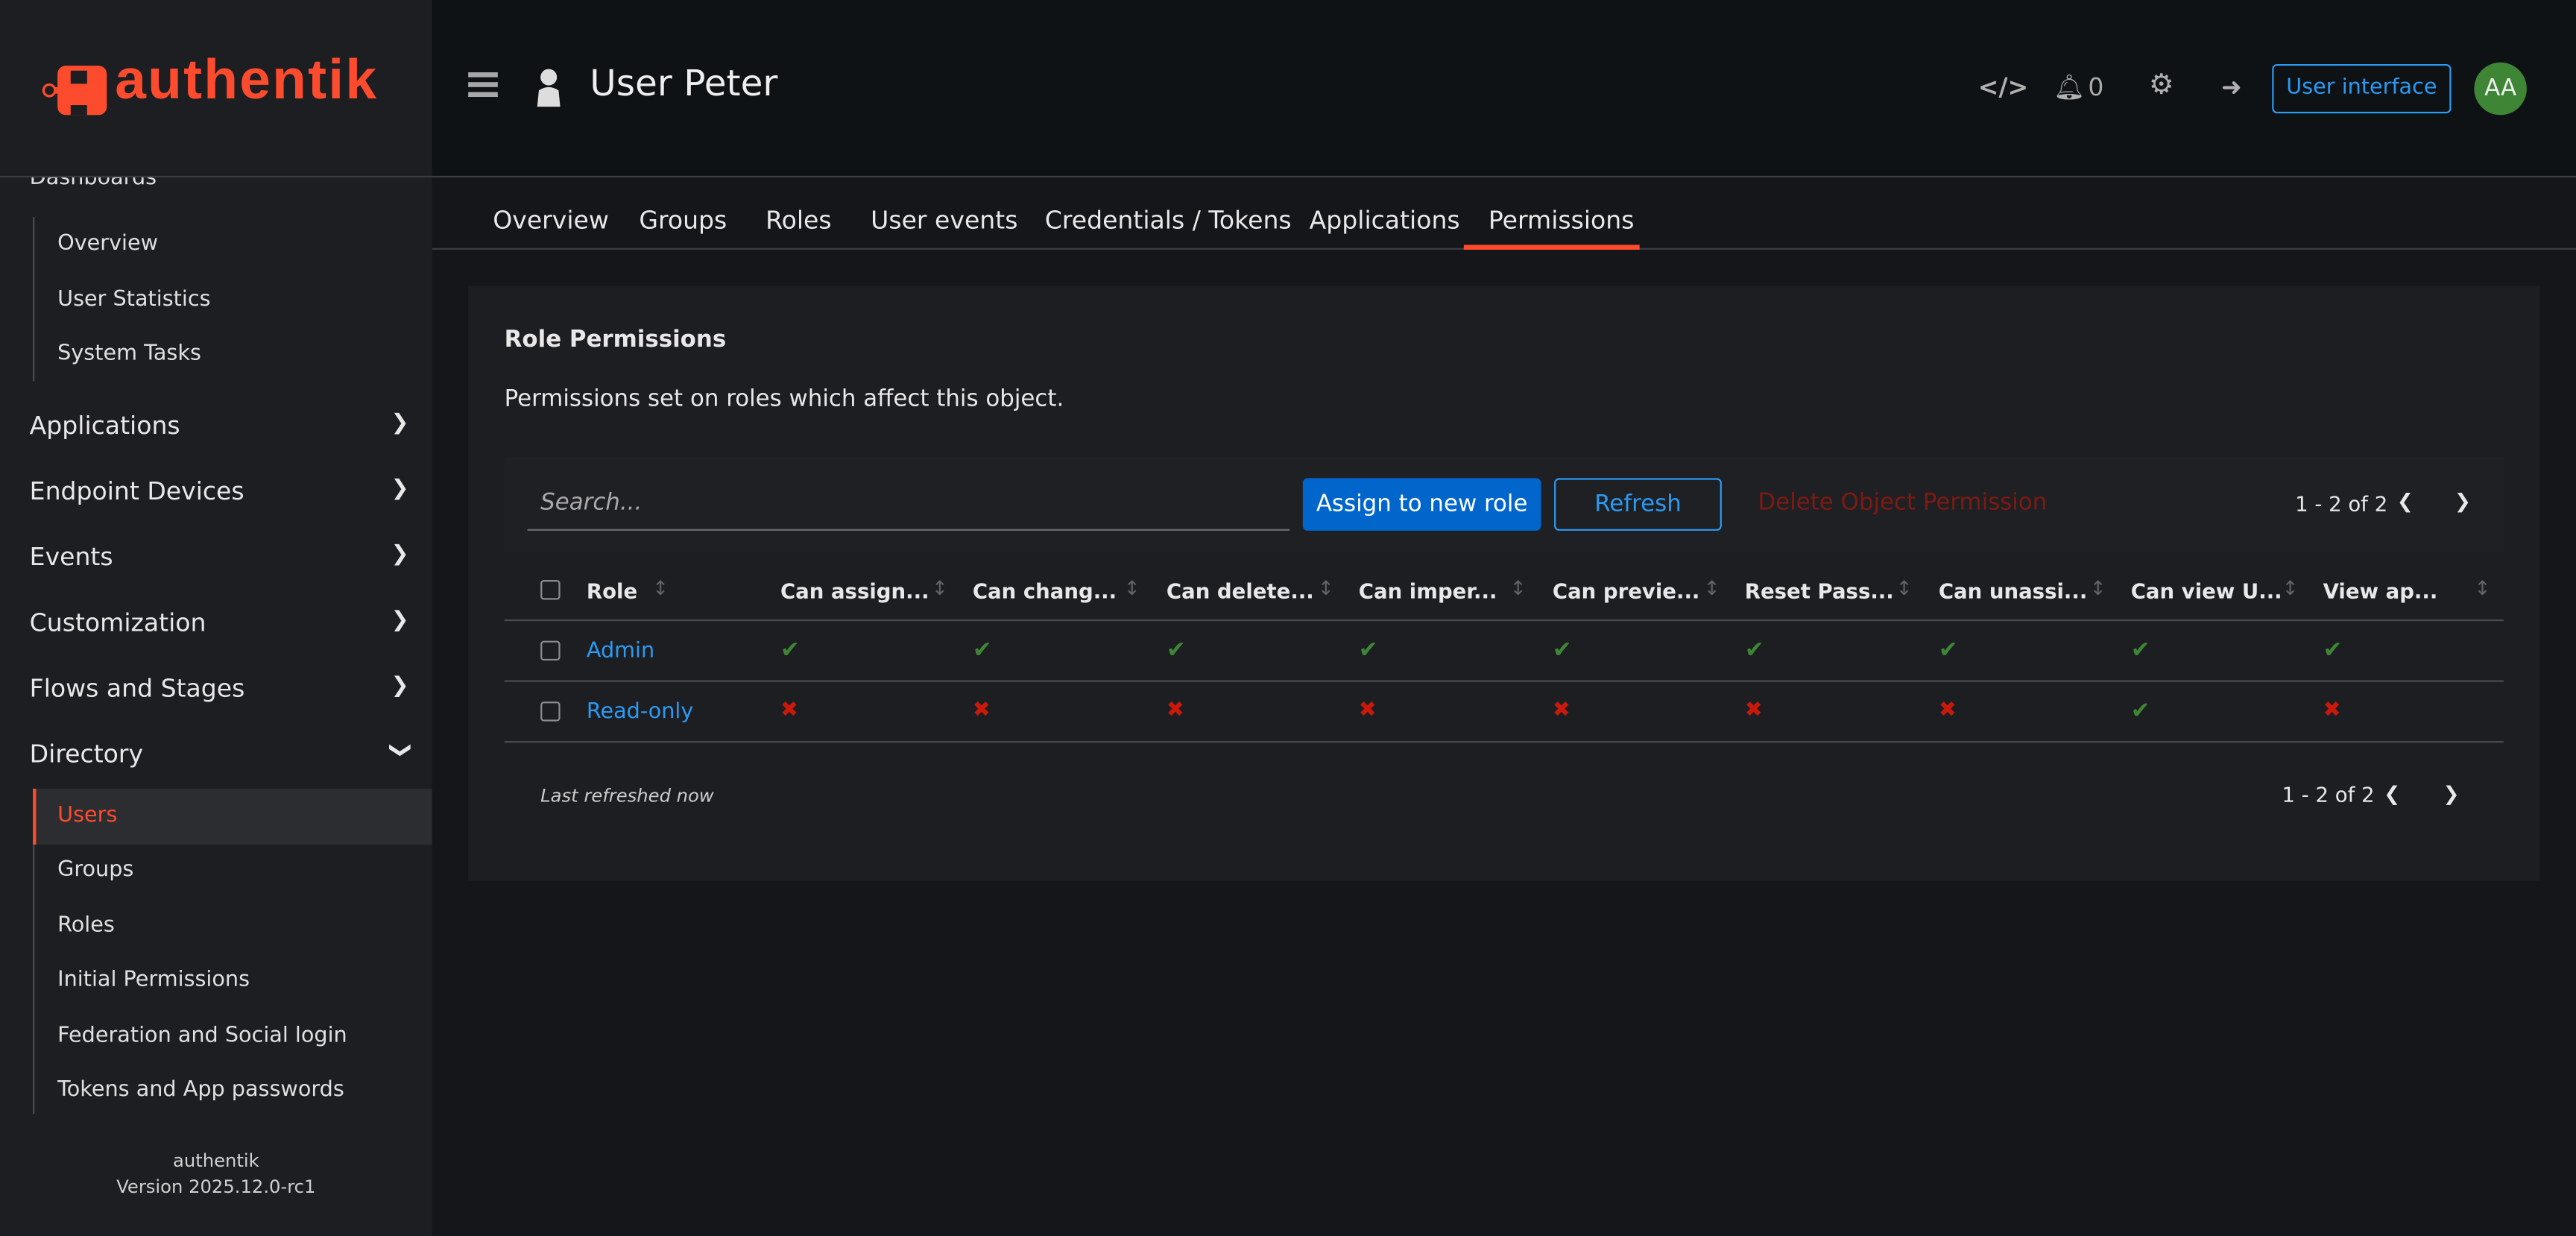 The width and height of the screenshot is (2576, 1236). Describe the element at coordinates (216, 1187) in the screenshot. I see `footer-version: Version 2025.12.0-rc1` at that location.